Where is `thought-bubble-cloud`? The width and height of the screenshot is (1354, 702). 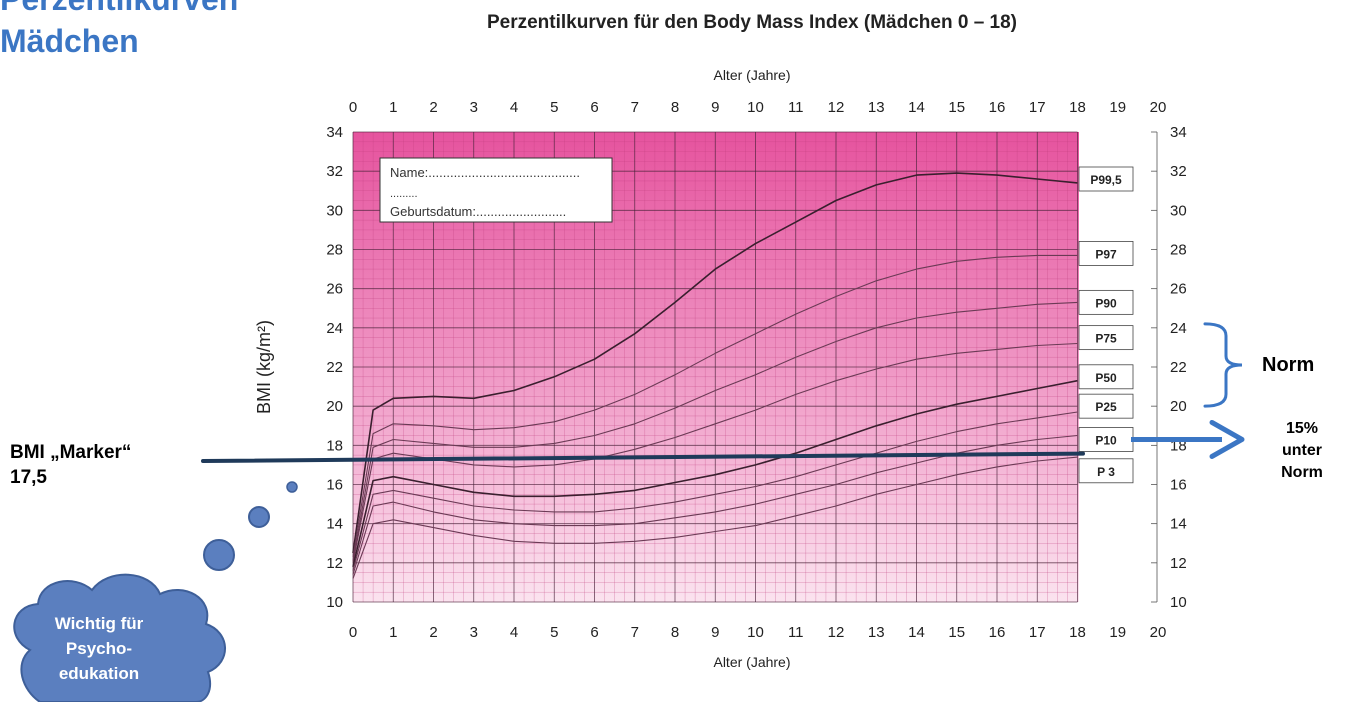 thought-bubble-cloud is located at coordinates (119, 637).